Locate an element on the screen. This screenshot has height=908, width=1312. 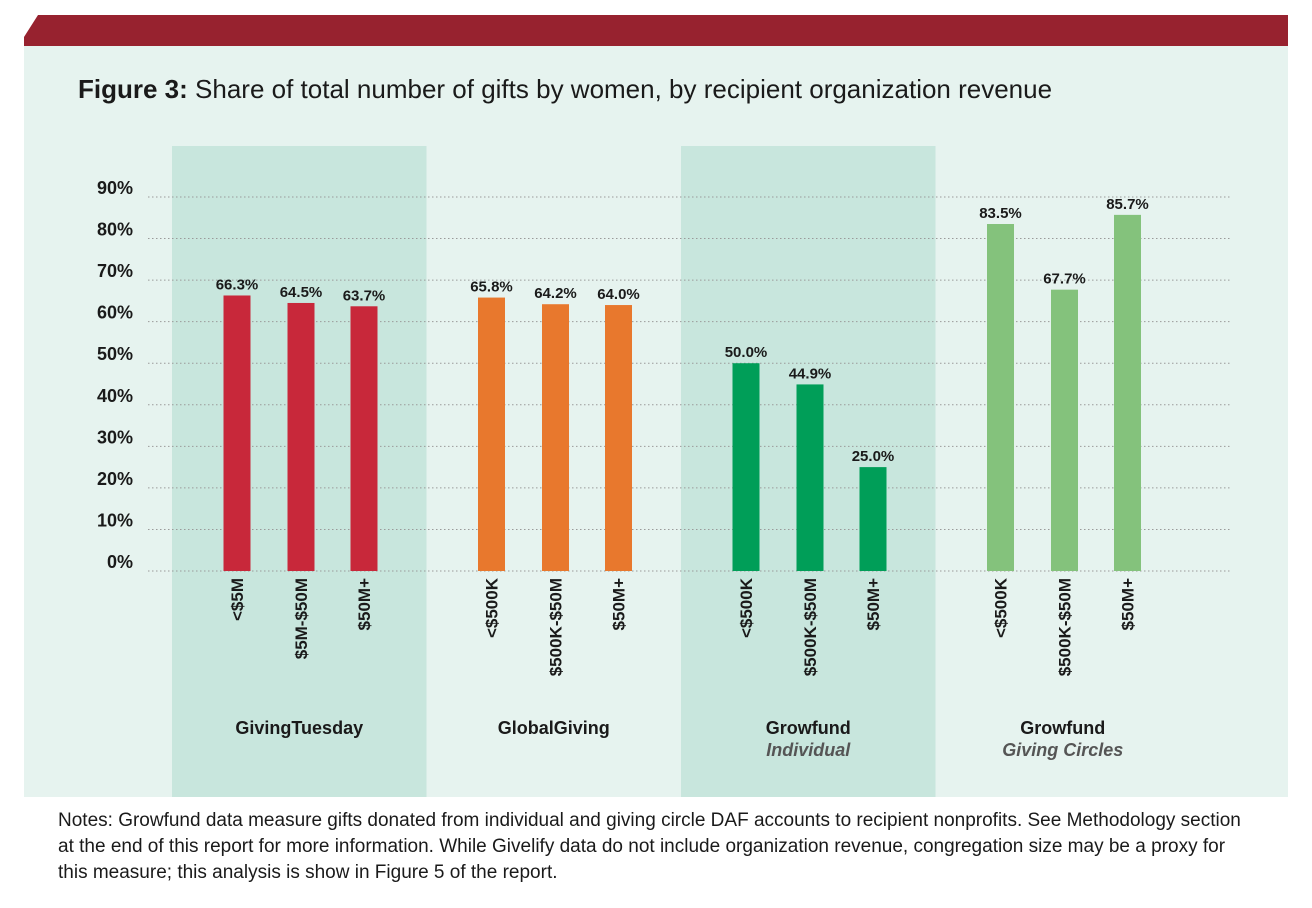
data-label: 50.0% is located at coordinates (746, 352).